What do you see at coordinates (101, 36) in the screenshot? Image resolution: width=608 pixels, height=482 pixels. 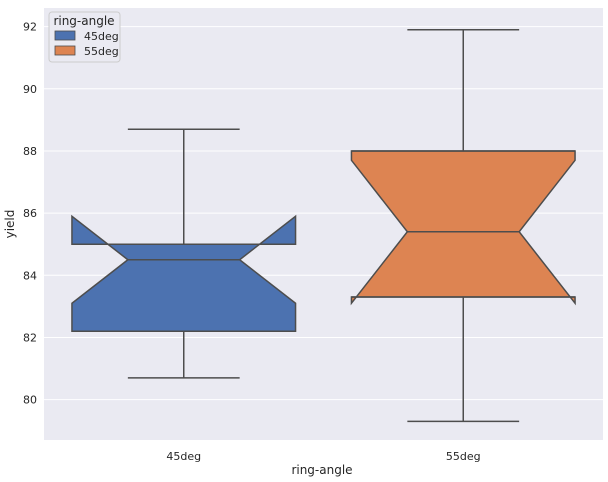 I see `legend-label-45deg: 45deg` at bounding box center [101, 36].